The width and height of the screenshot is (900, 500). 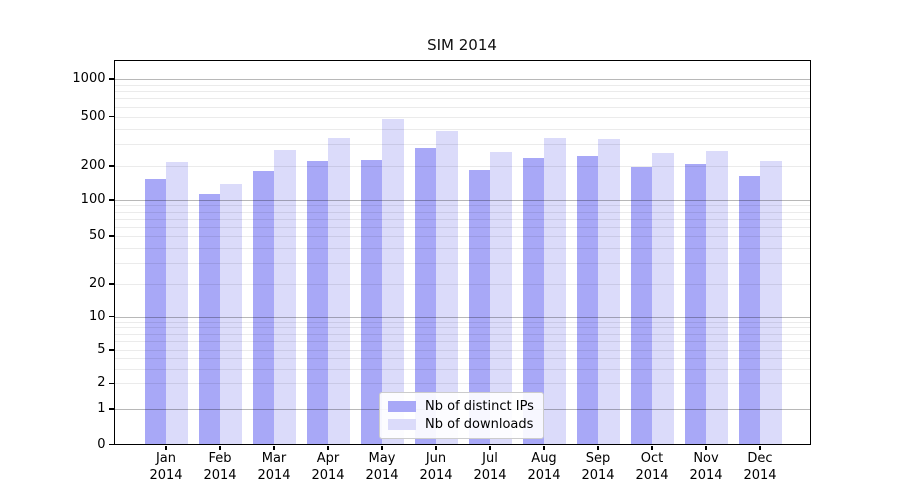 I want to click on x-tick-month: May, so click(x=382, y=458).